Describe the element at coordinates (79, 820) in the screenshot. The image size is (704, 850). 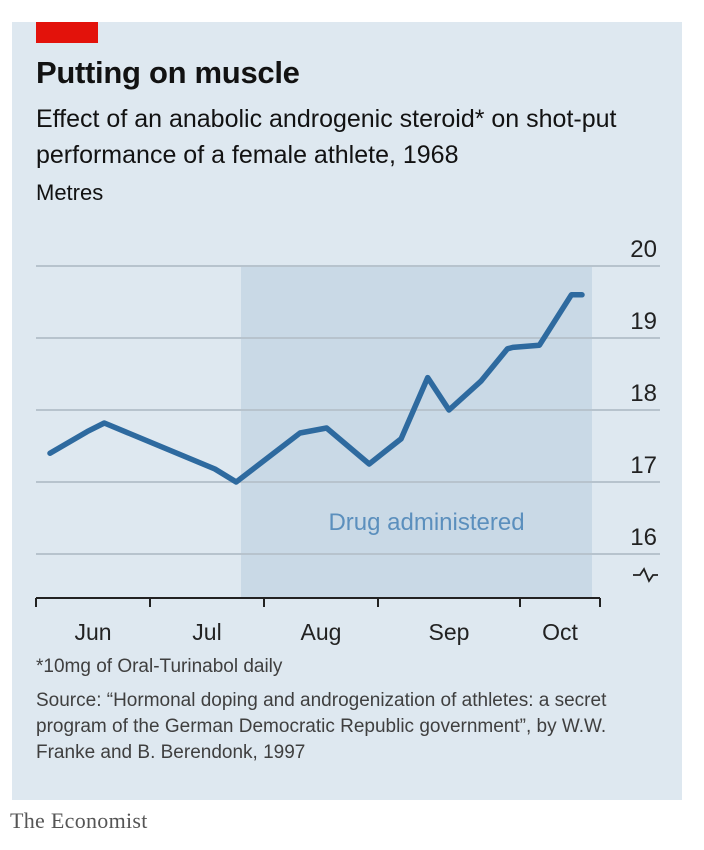
I see `economist-logo: The Economist` at that location.